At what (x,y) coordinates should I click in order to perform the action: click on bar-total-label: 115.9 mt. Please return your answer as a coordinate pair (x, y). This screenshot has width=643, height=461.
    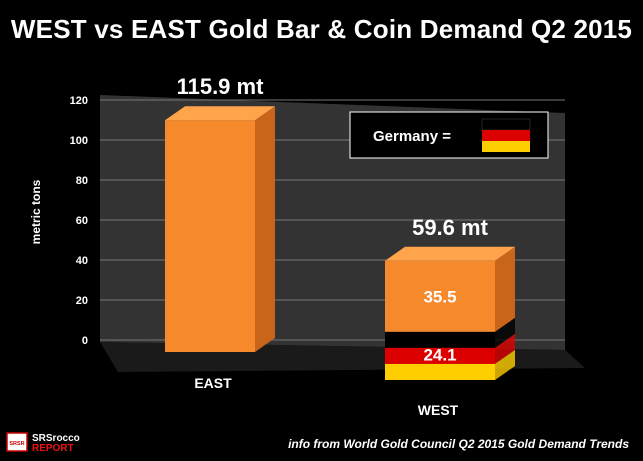
    Looking at the image, I should click on (221, 86).